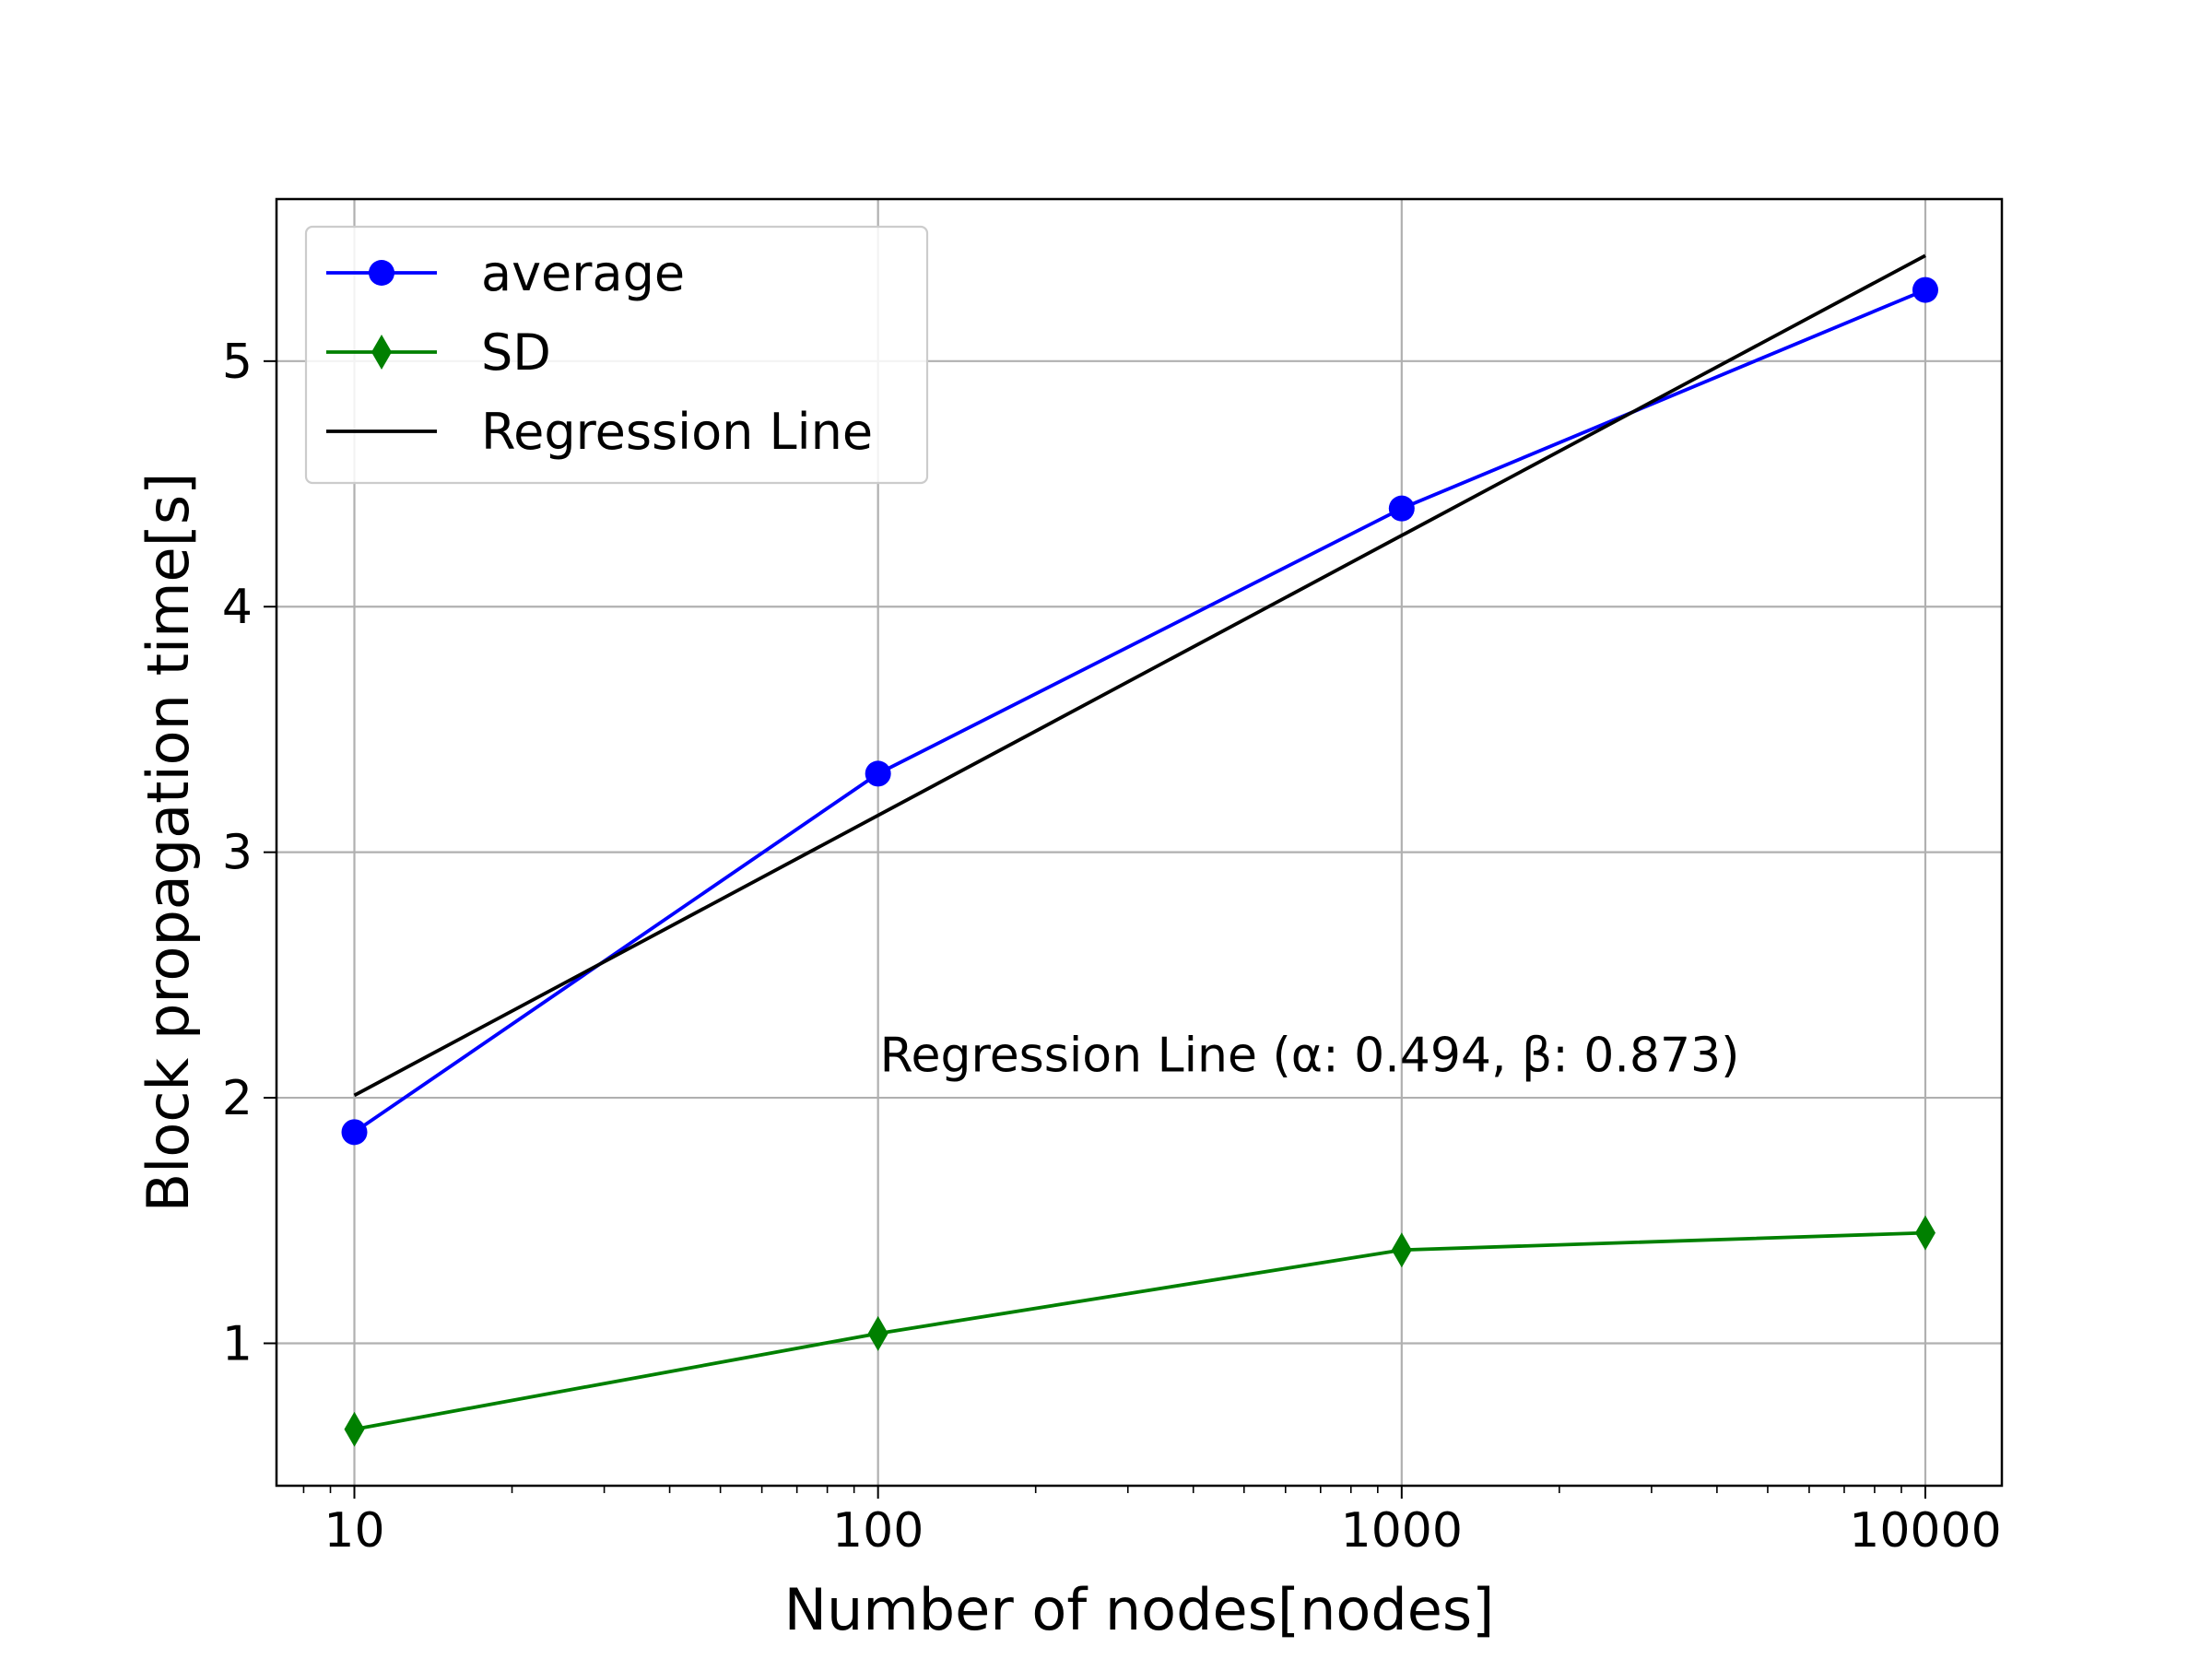 The width and height of the screenshot is (2212, 1659). I want to click on legend-item-regression-line: Regression Line, so click(599, 432).